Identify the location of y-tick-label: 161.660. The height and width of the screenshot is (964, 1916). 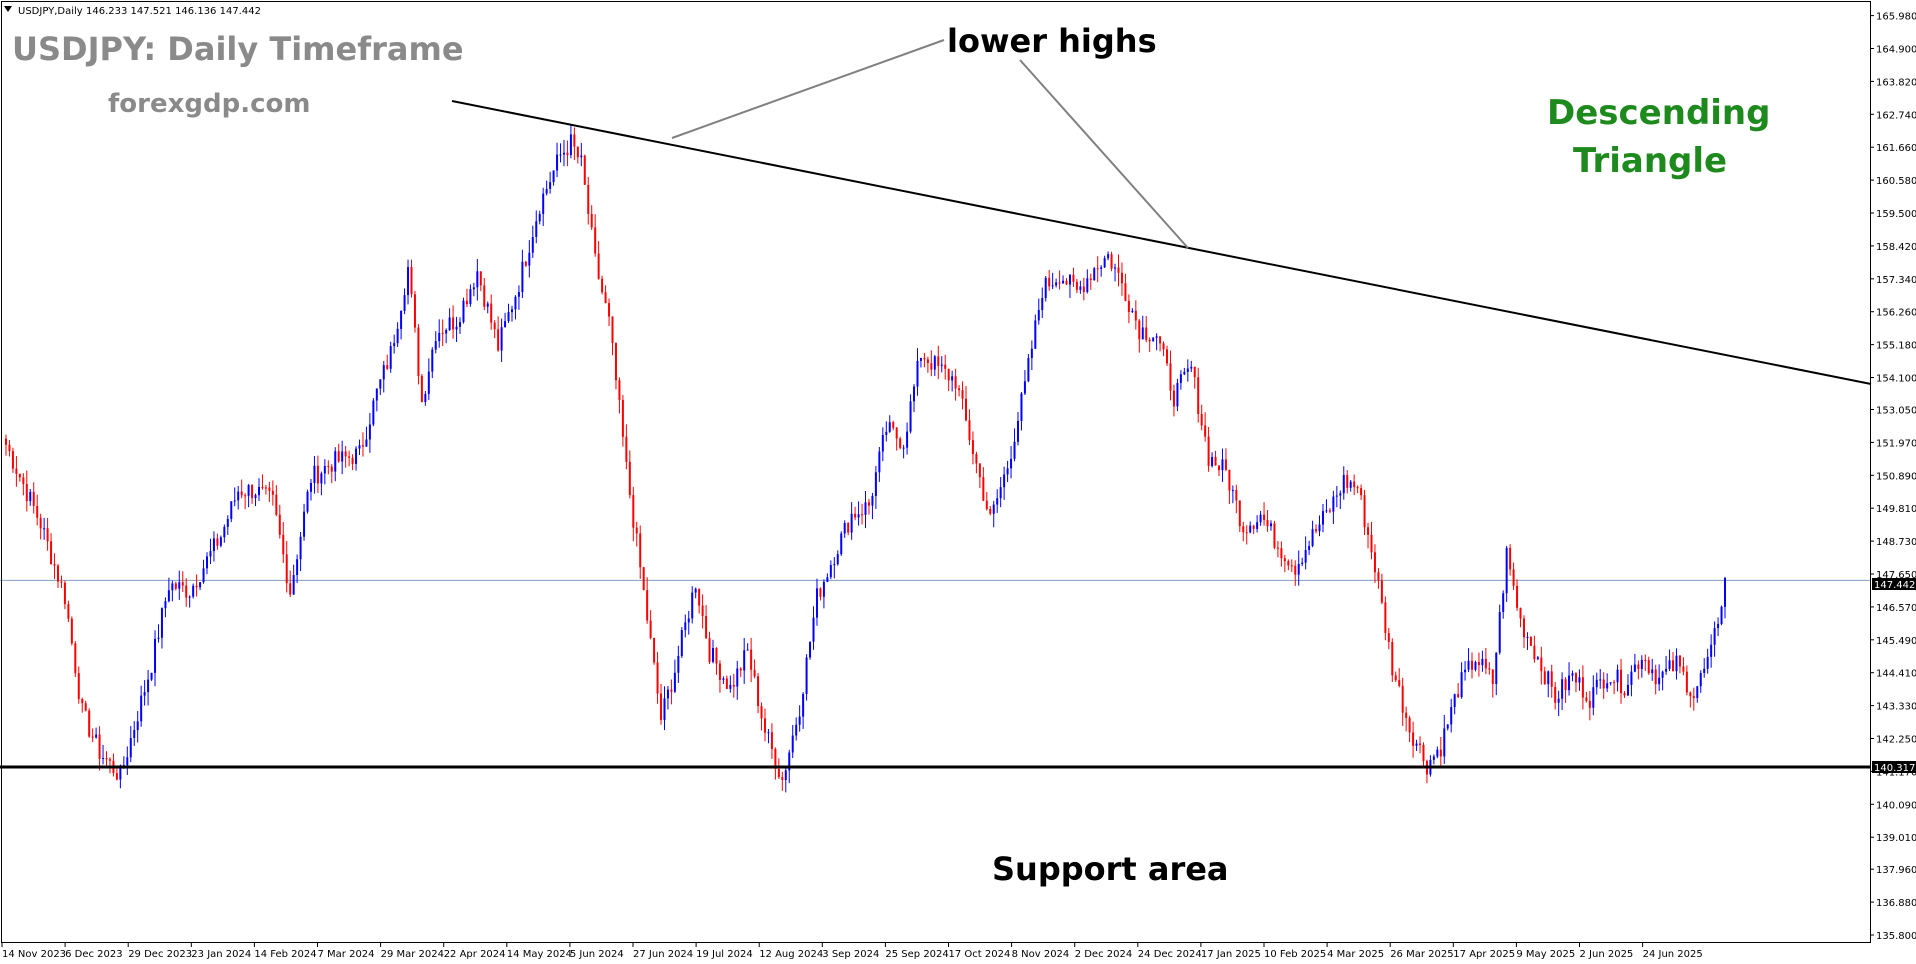
(1896, 148).